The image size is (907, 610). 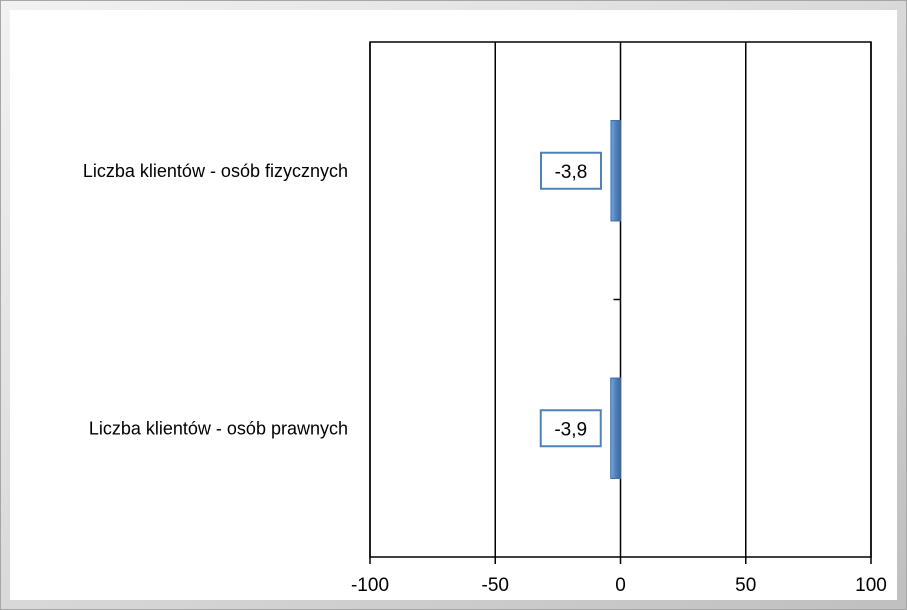 I want to click on x-tick-label: 0, so click(x=620, y=585).